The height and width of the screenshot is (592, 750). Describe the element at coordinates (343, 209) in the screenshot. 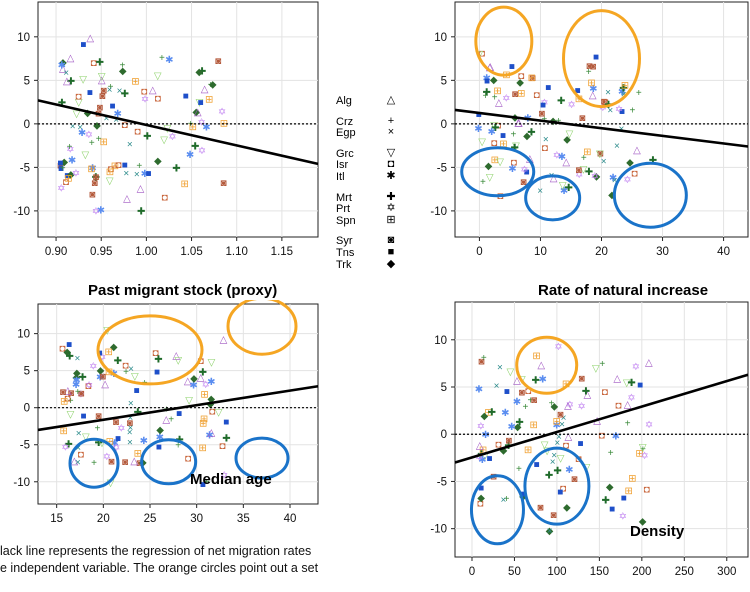

I see `legend-label: Prt` at that location.